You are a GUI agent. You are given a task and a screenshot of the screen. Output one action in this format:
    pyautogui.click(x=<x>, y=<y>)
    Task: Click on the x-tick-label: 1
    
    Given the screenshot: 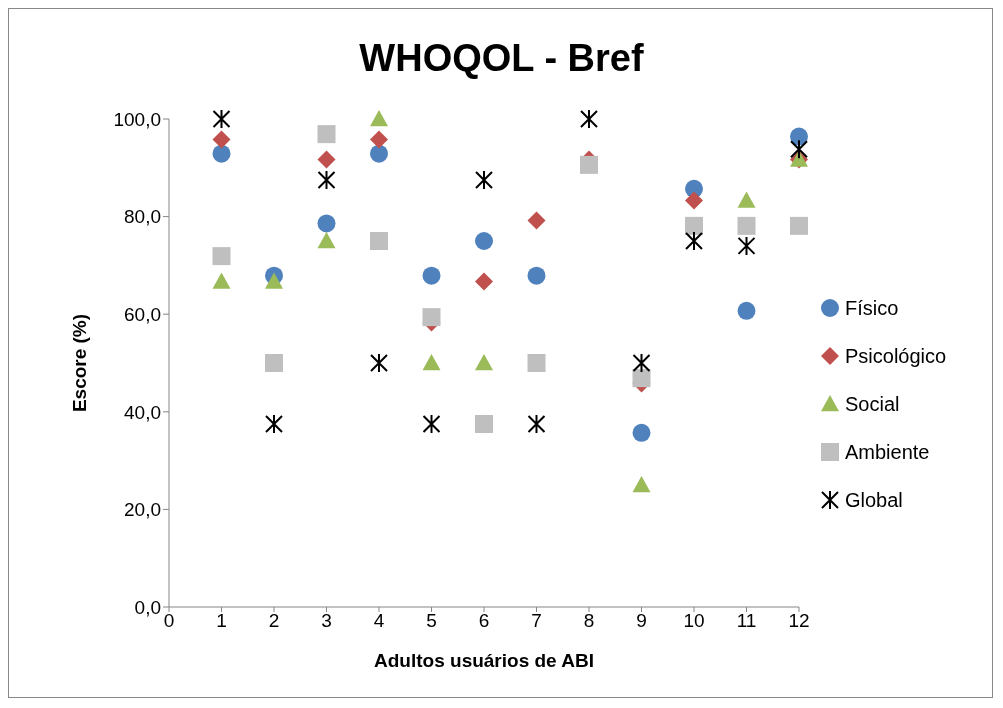 What is the action you would take?
    pyautogui.click(x=221, y=621)
    